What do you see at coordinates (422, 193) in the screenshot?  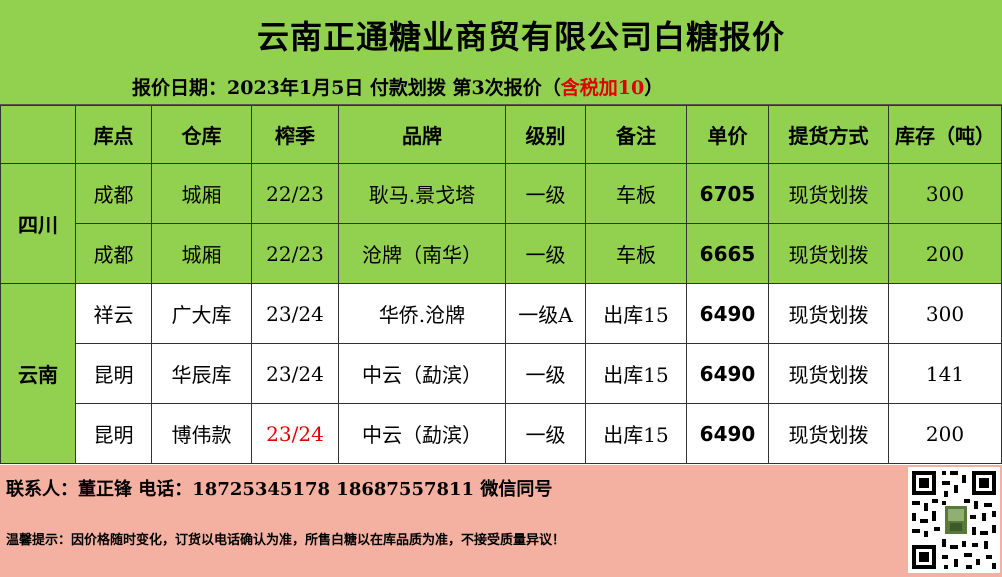 I see `brand-cell: 耿马.景戈塔` at bounding box center [422, 193].